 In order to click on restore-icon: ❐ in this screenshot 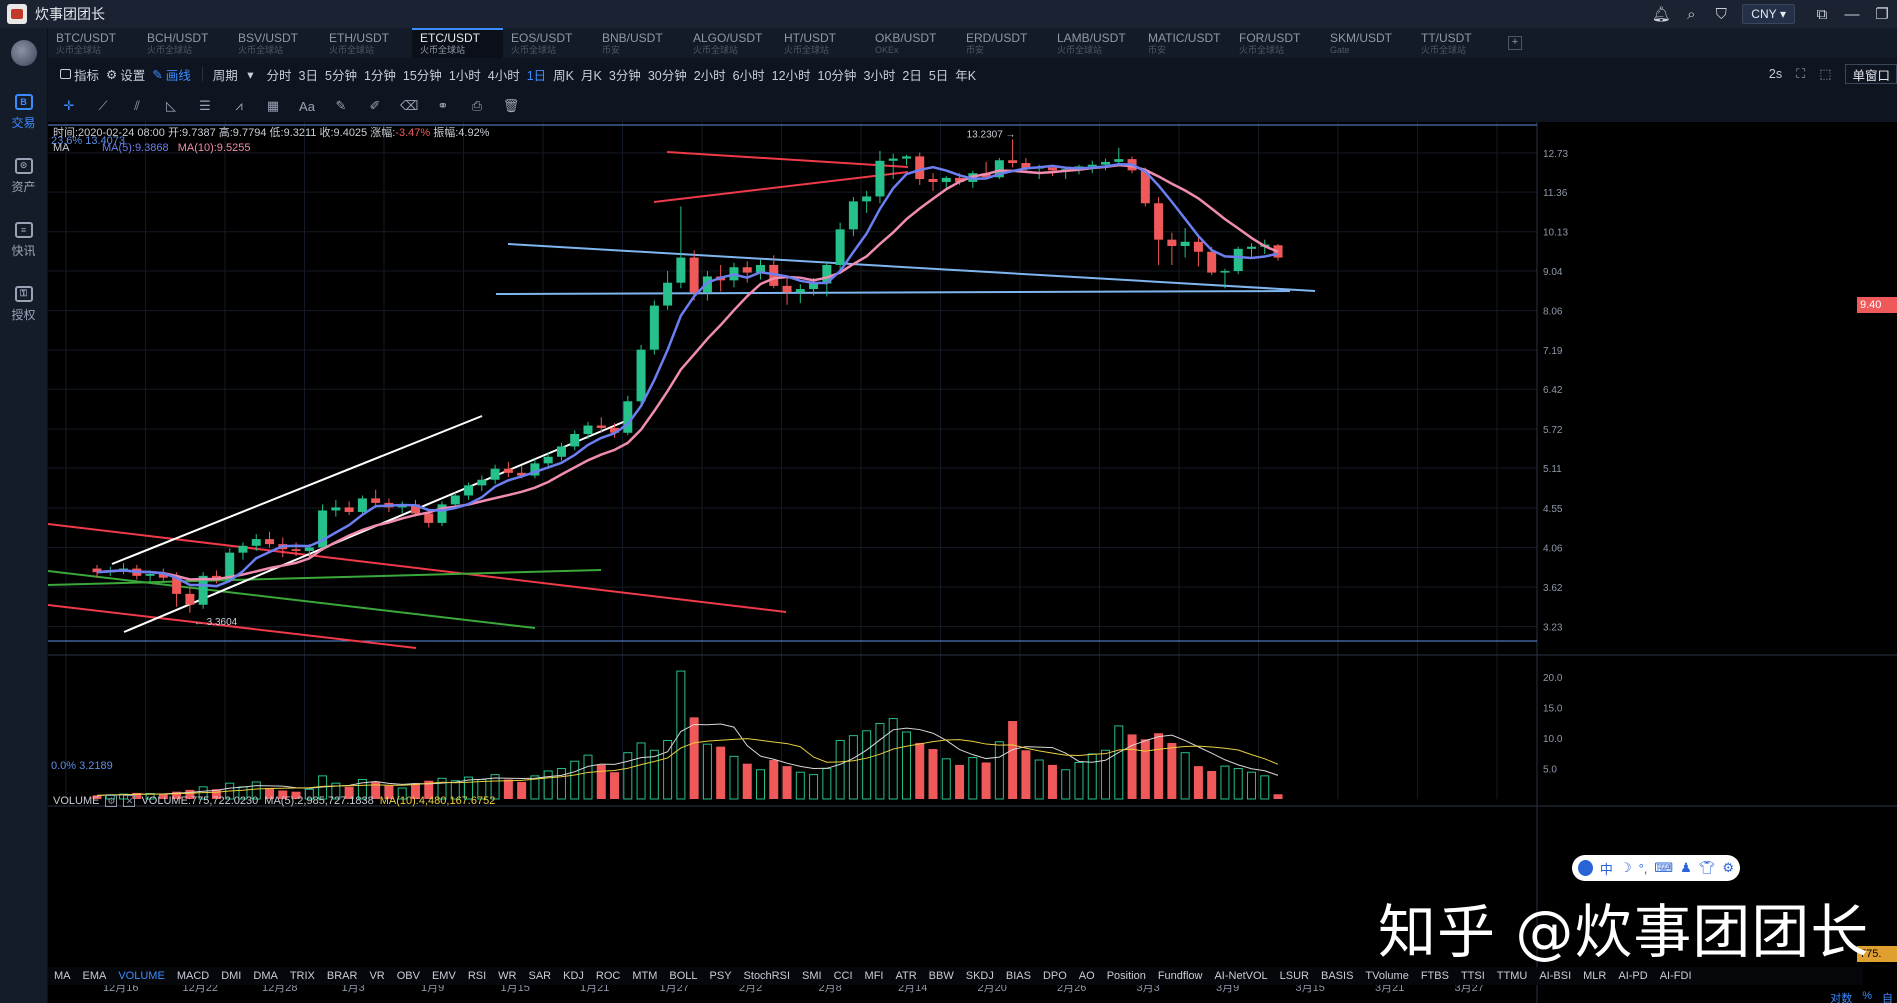, I will do `click(1882, 14)`.